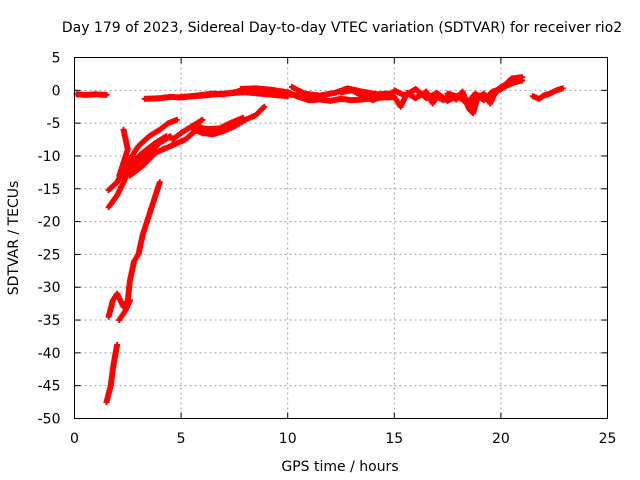 The width and height of the screenshot is (640, 480). Describe the element at coordinates (54, 124) in the screenshot. I see `y-tick-label: -5` at that location.